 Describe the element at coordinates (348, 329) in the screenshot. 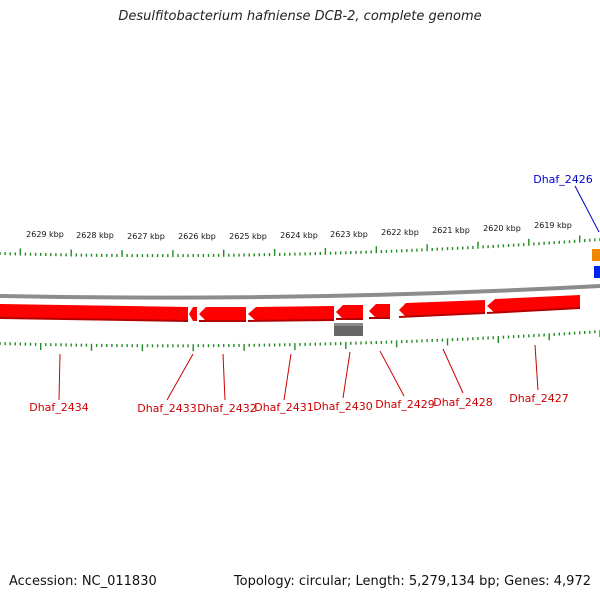

I see `rna-feature` at that location.